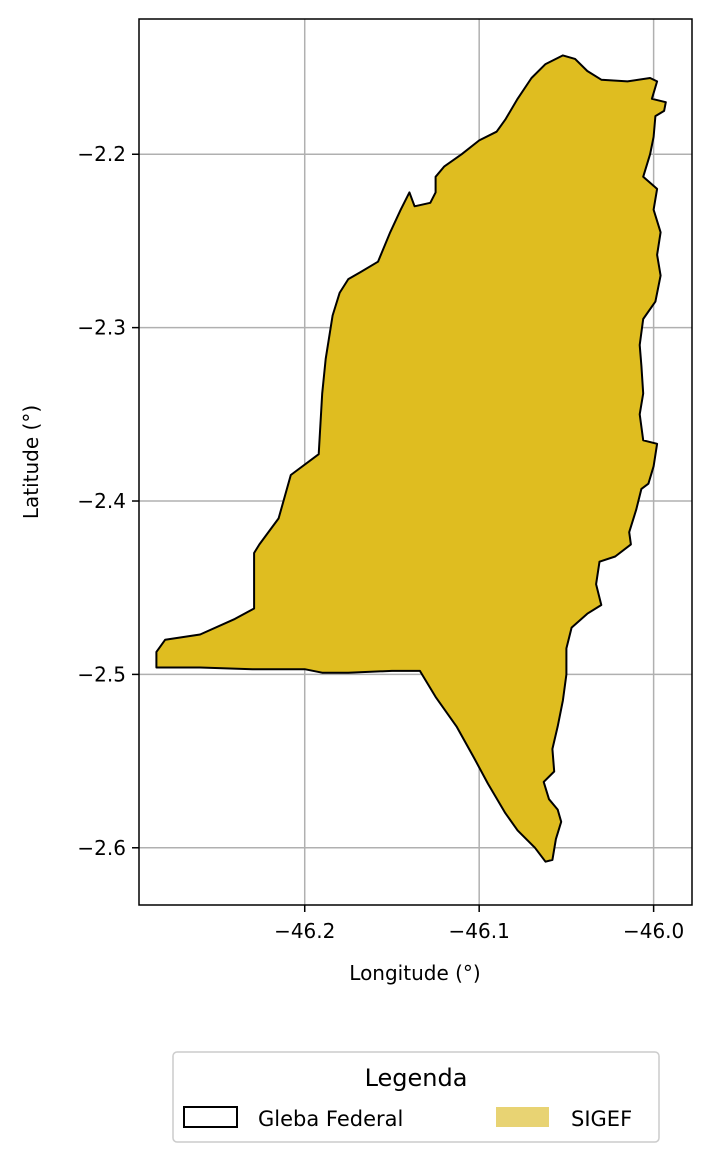 The height and width of the screenshot is (1163, 714). Describe the element at coordinates (479, 931) in the screenshot. I see `x-tick-label: −46.1` at that location.